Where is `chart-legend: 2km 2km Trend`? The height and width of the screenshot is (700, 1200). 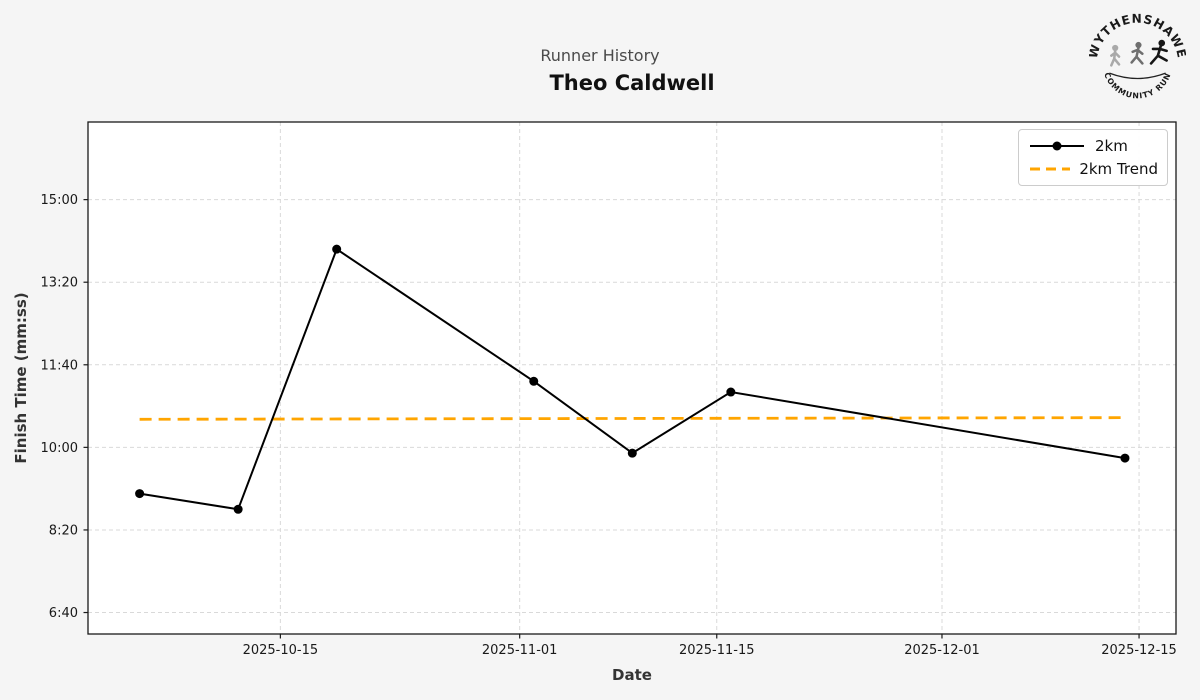 chart-legend: 2km 2km Trend is located at coordinates (1093, 157).